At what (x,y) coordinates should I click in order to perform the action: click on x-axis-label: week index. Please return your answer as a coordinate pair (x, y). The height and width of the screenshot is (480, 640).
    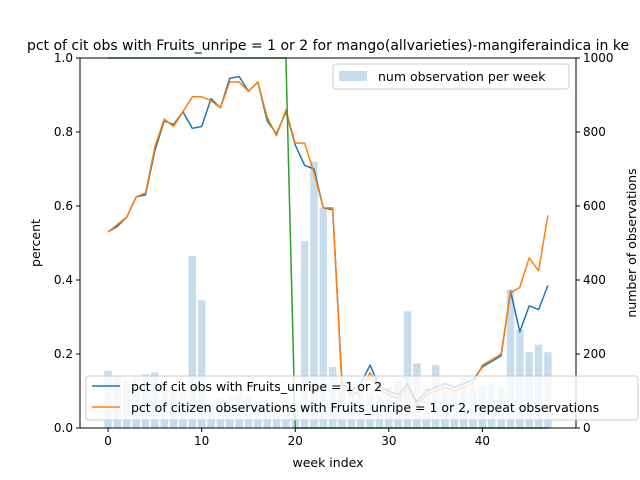
    Looking at the image, I should click on (327, 462).